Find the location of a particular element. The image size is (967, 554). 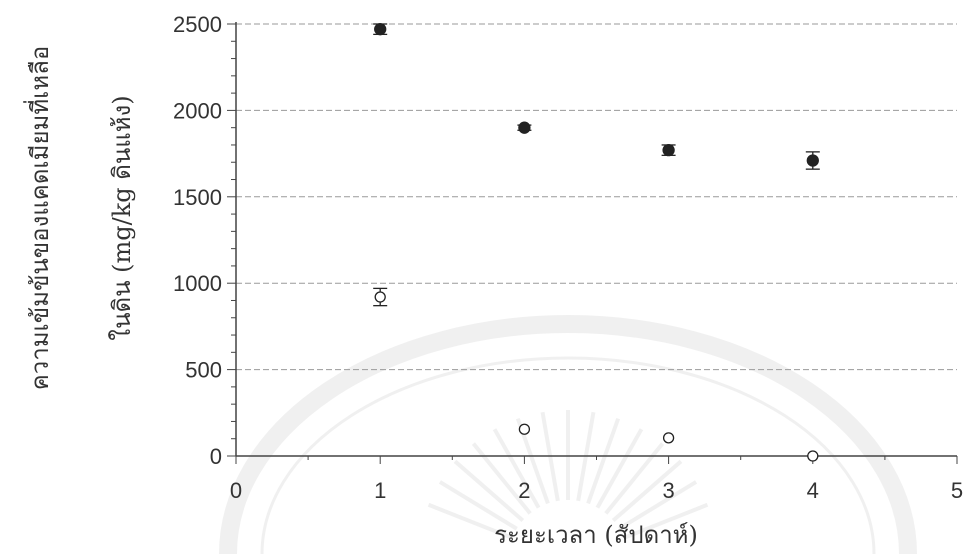

y-tick-label: 1500 is located at coordinates (197, 197).